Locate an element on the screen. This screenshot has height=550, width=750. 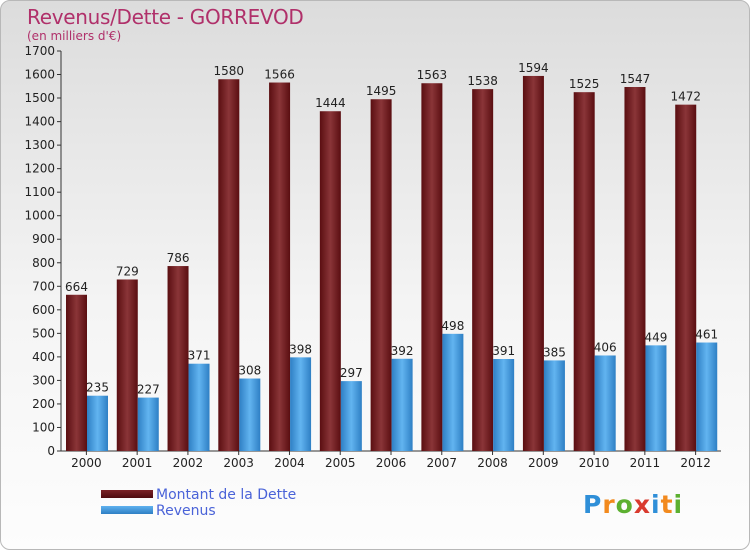
revenue-data-label: 498 is located at coordinates (452, 326).